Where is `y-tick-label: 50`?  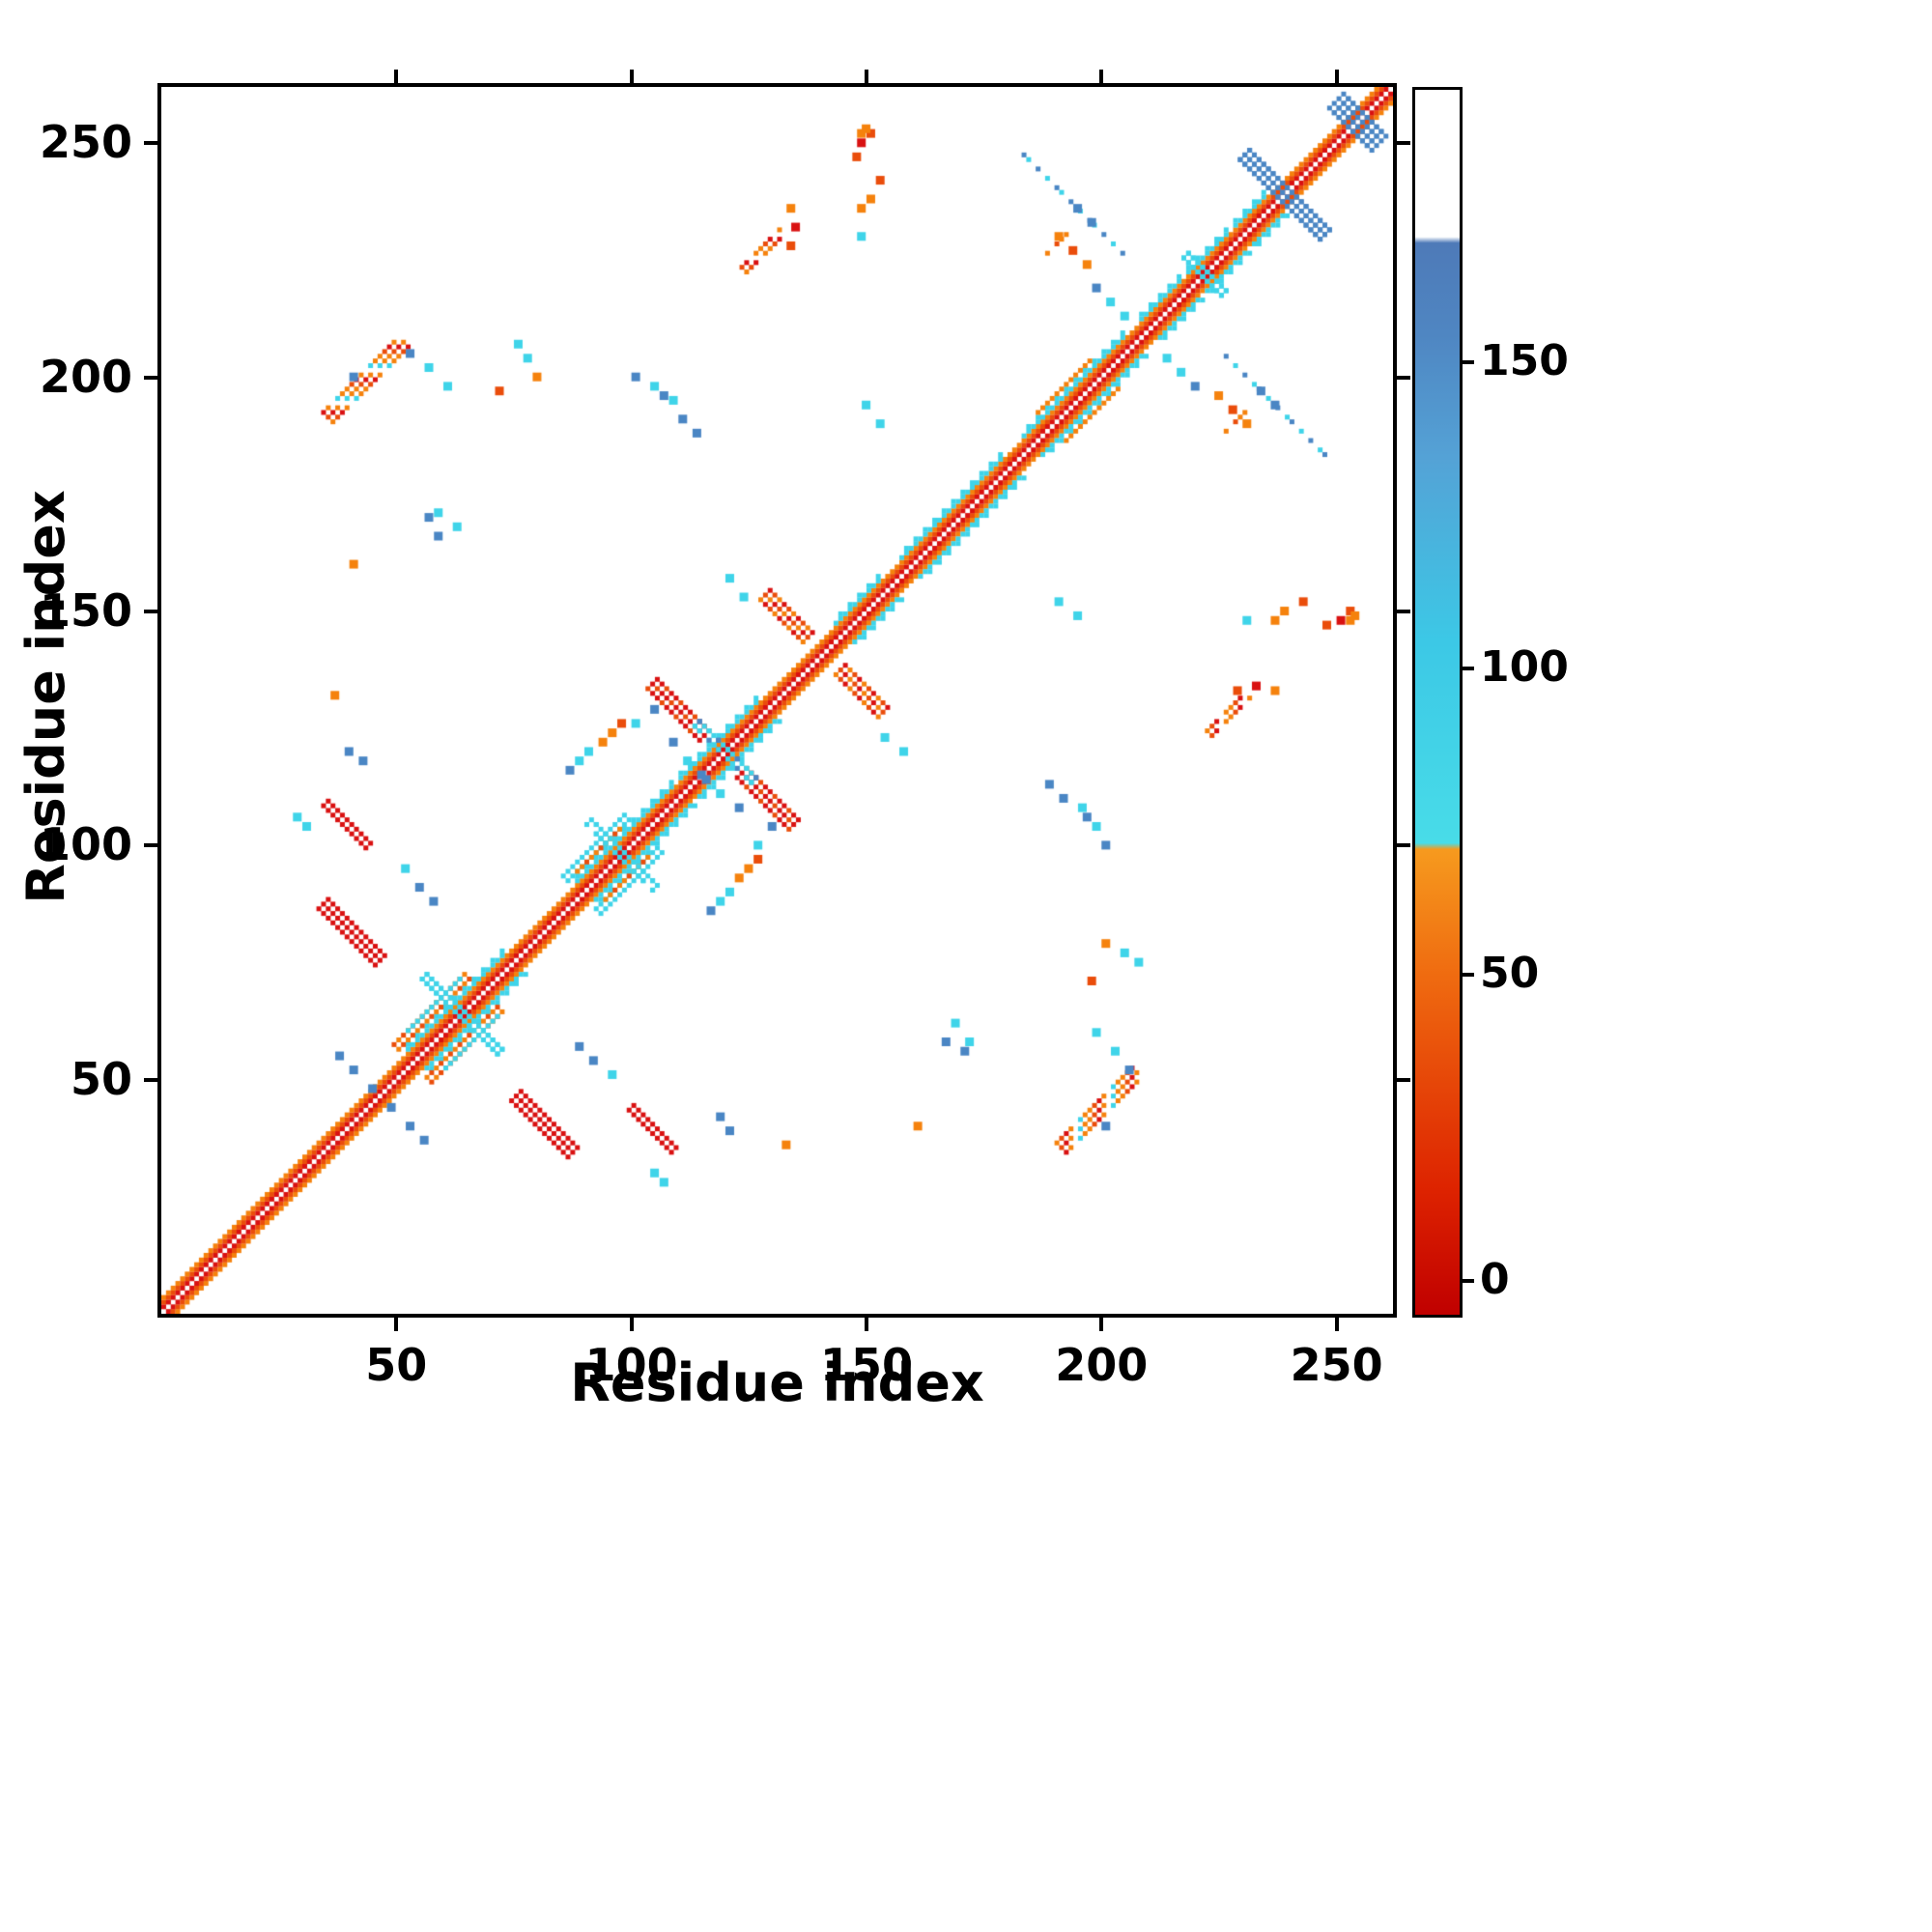
y-tick-label: 50 is located at coordinates (101, 1078).